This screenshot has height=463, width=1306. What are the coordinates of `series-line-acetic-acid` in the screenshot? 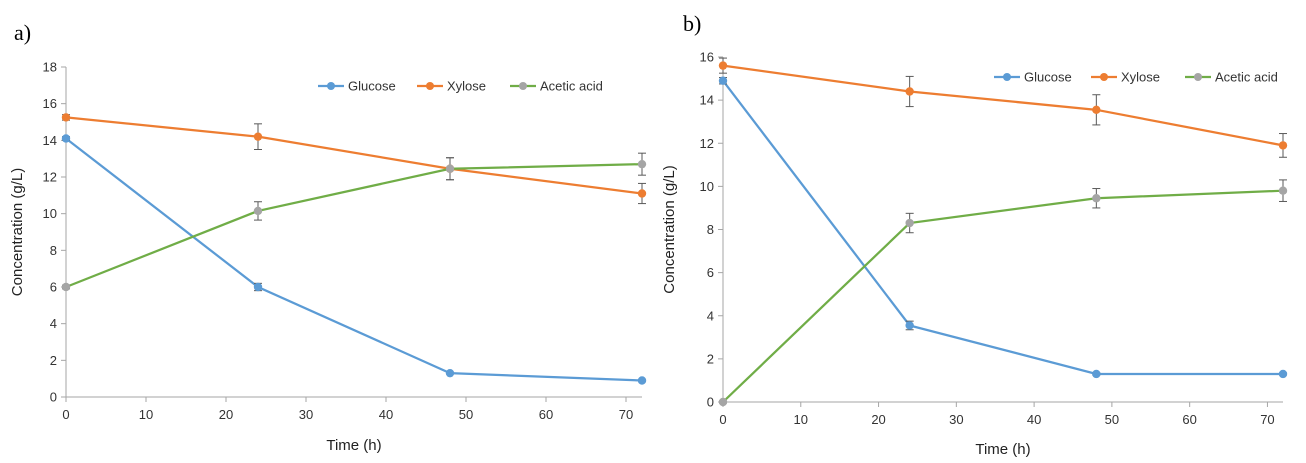 It's located at (354, 226).